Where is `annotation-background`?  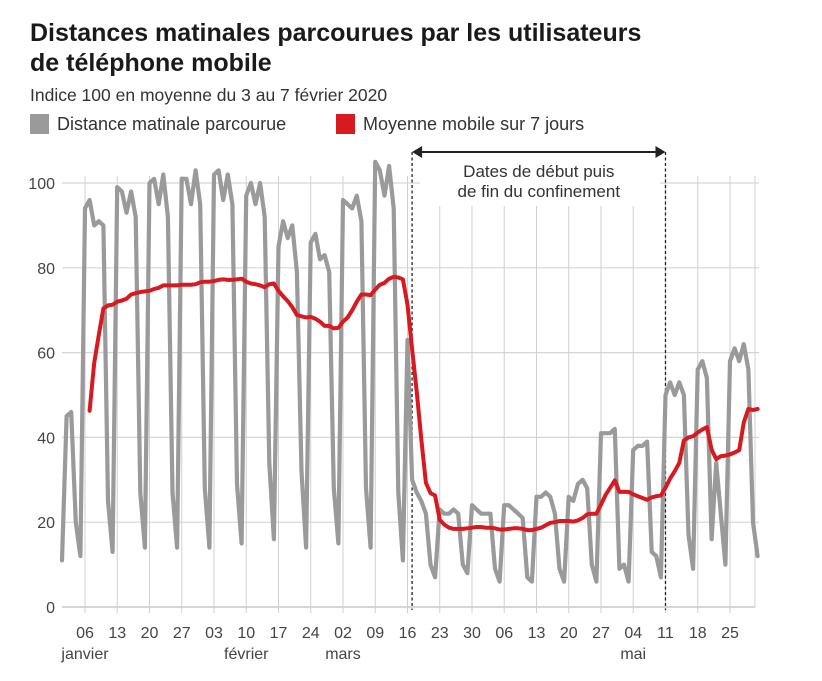 annotation-background is located at coordinates (540, 181).